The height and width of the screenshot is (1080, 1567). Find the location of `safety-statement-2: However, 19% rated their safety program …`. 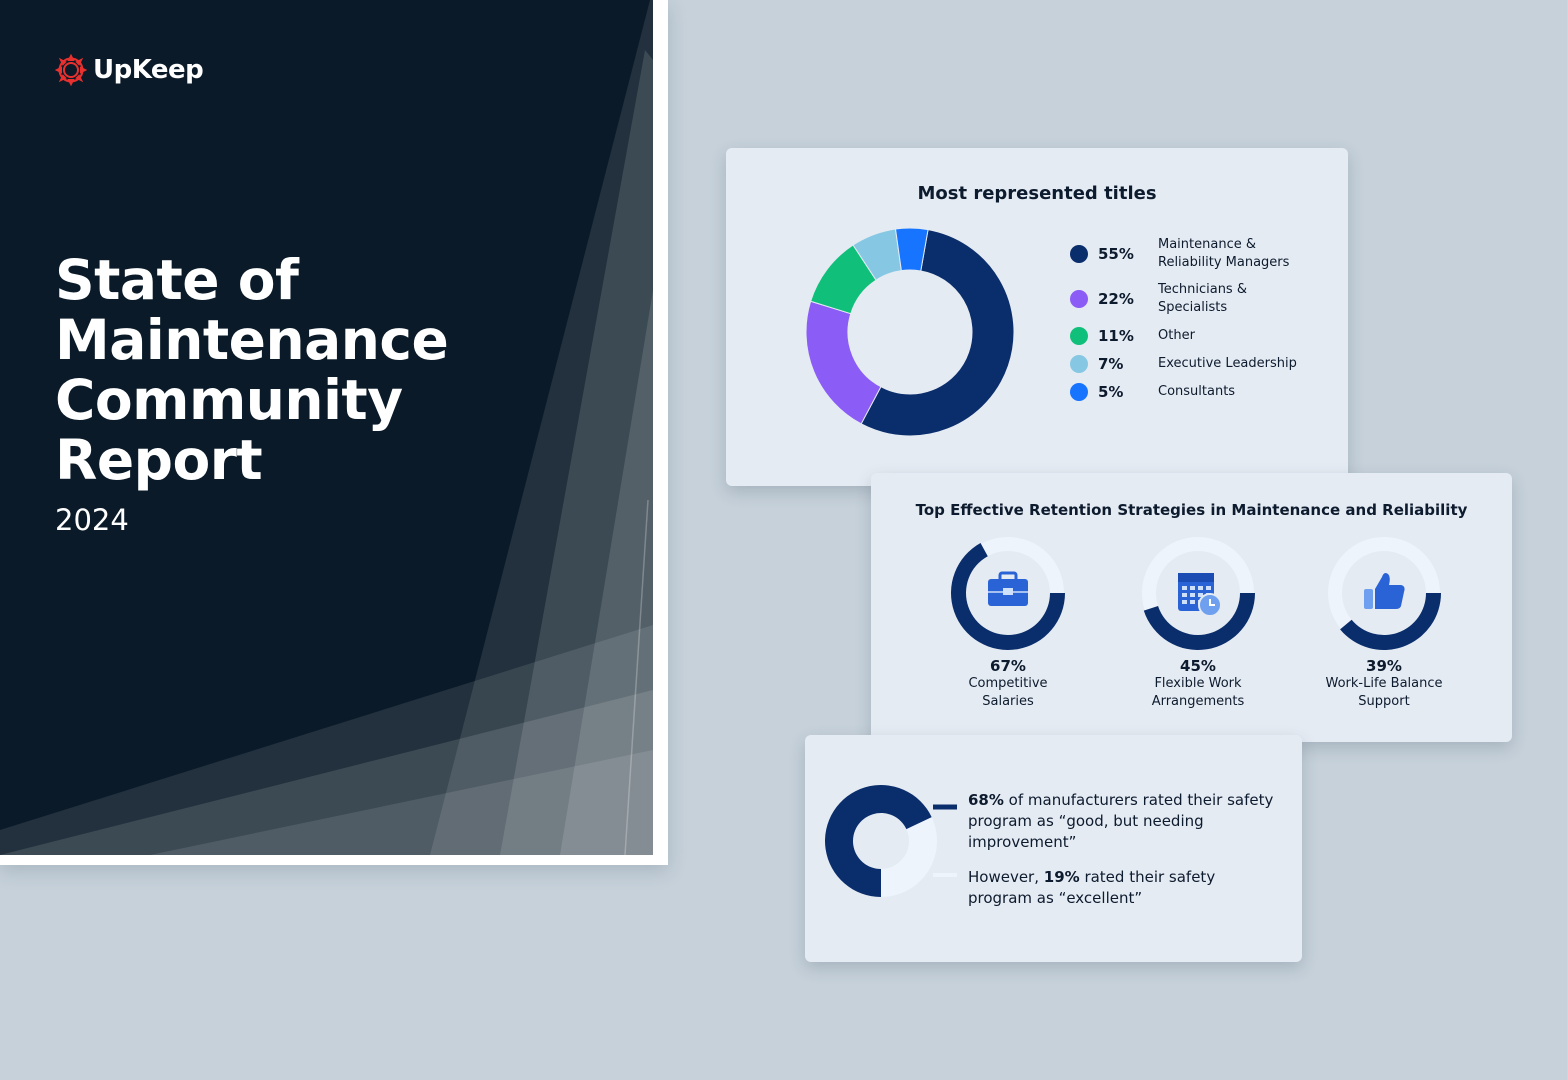

safety-statement-2: However, 19% rated their safety program … is located at coordinates (1125, 888).